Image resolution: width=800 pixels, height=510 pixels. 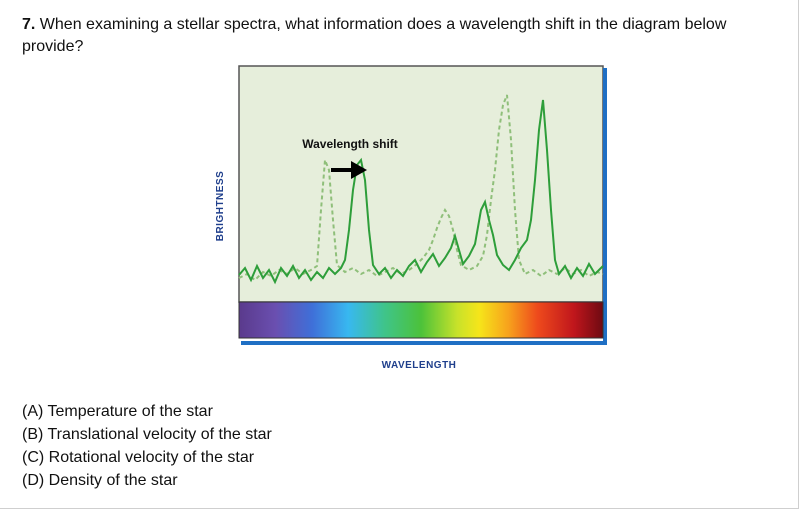 I want to click on option-c: (C) Rotational velocity of the star, so click(x=138, y=457).